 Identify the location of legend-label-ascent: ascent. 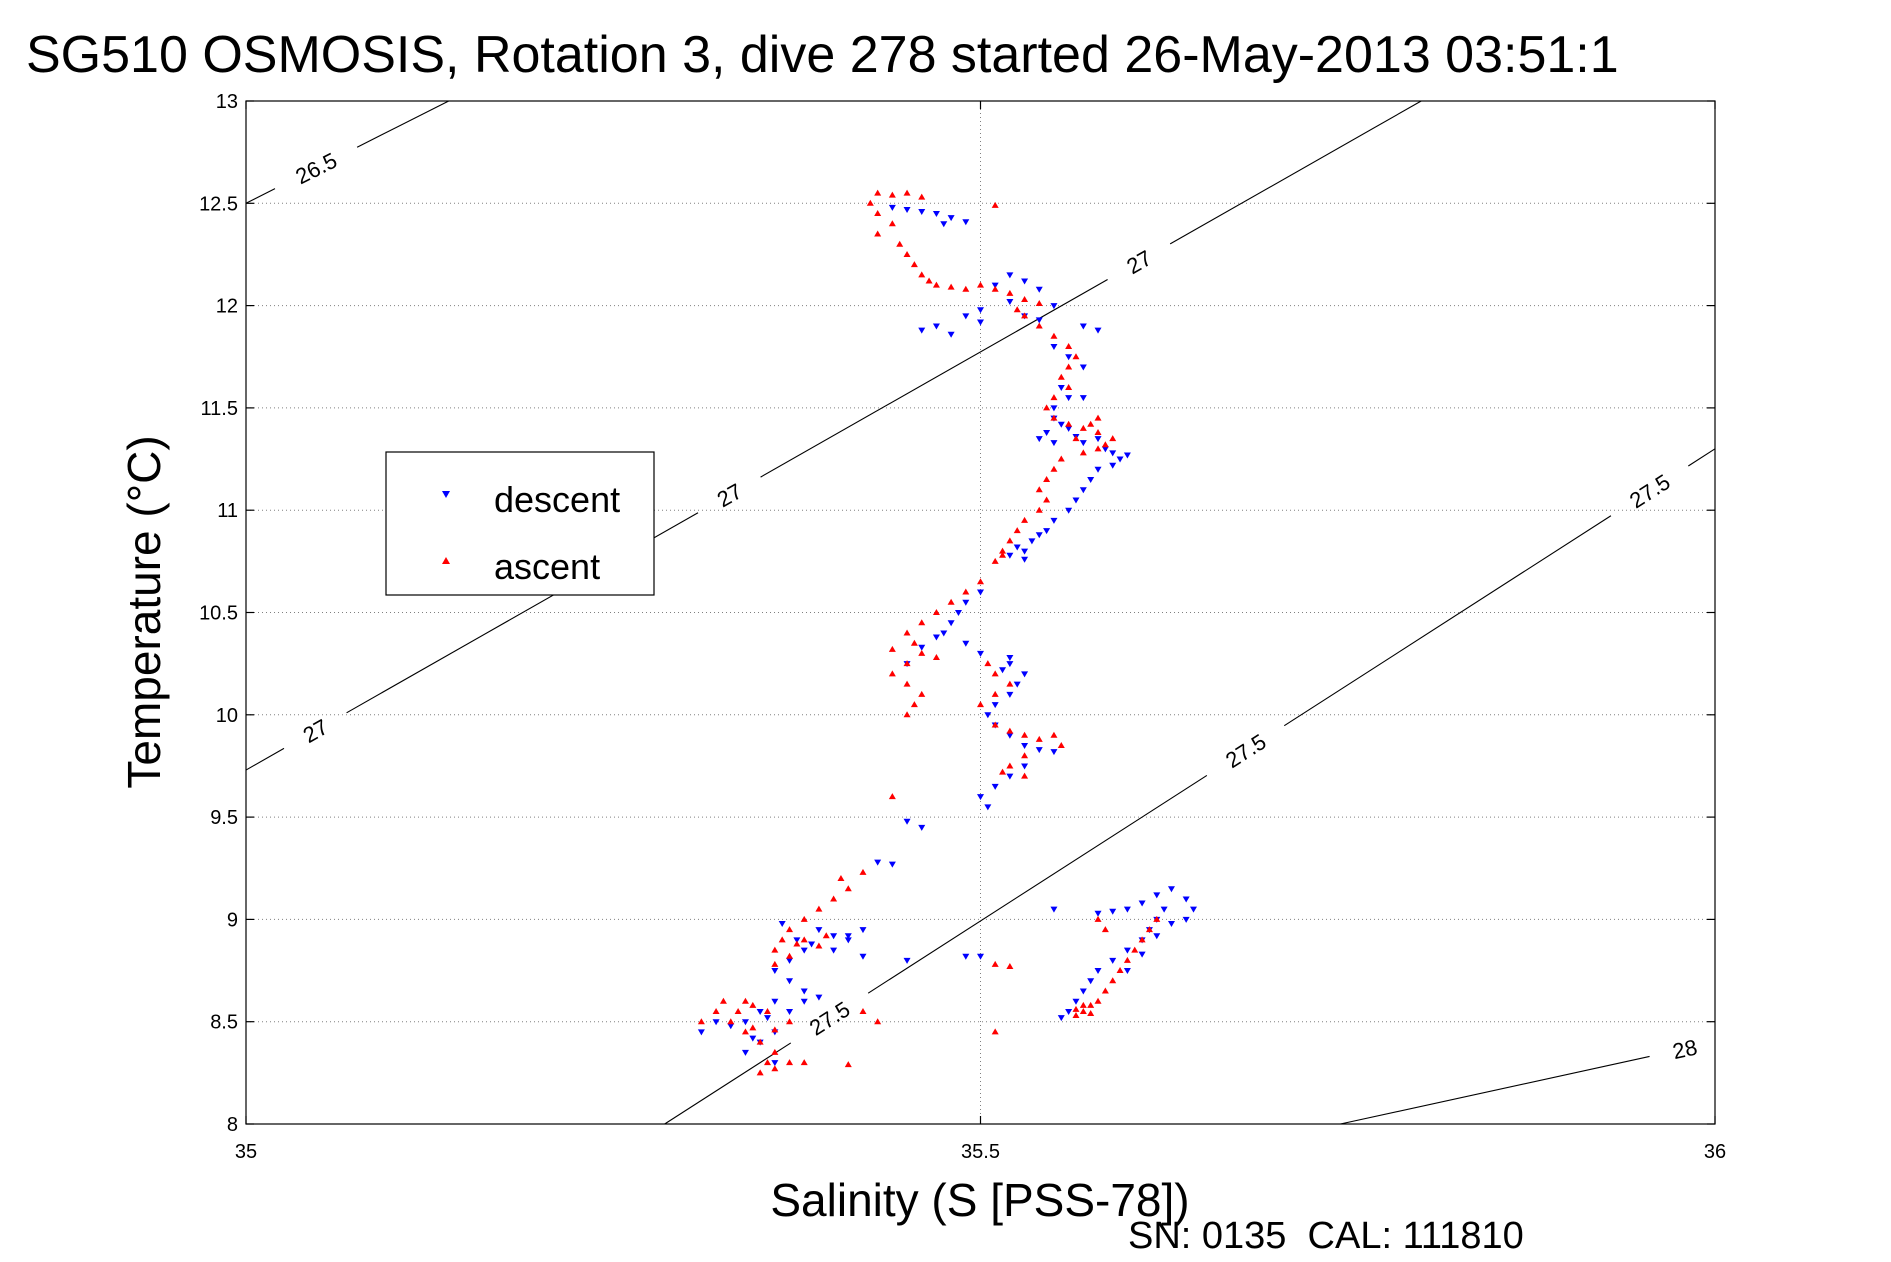
(547, 566).